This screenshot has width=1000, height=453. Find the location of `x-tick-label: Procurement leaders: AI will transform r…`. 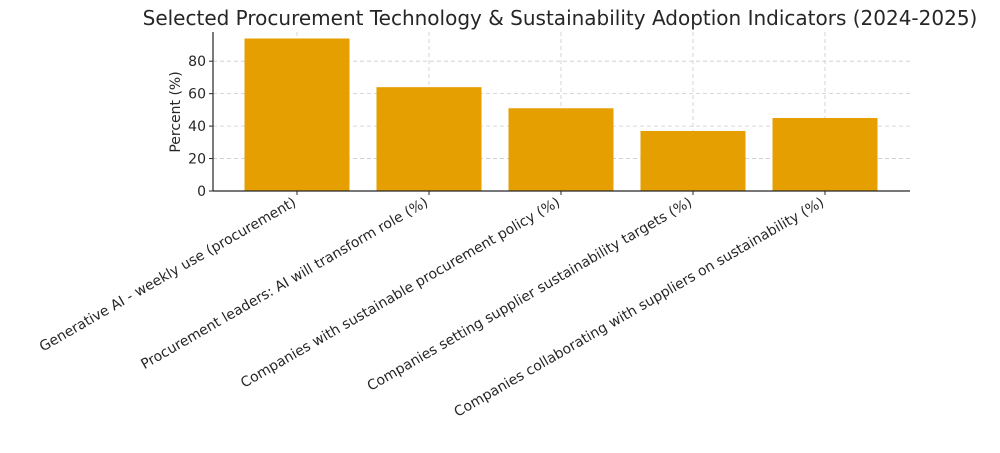

x-tick-label: Procurement leaders: AI will transform r… is located at coordinates (284, 284).